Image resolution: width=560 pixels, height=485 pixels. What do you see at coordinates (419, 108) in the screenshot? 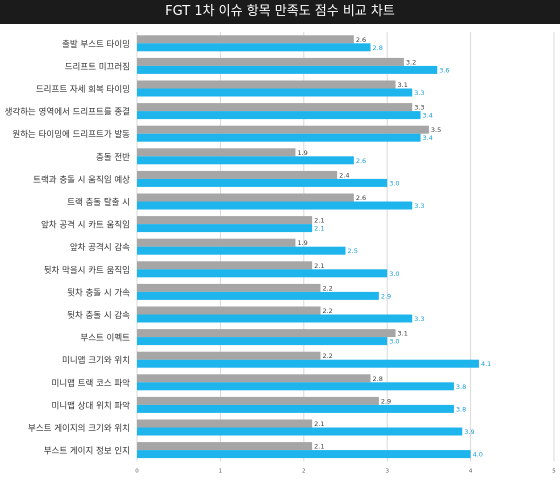
I see `data-label-fgt1: 3.3` at bounding box center [419, 108].